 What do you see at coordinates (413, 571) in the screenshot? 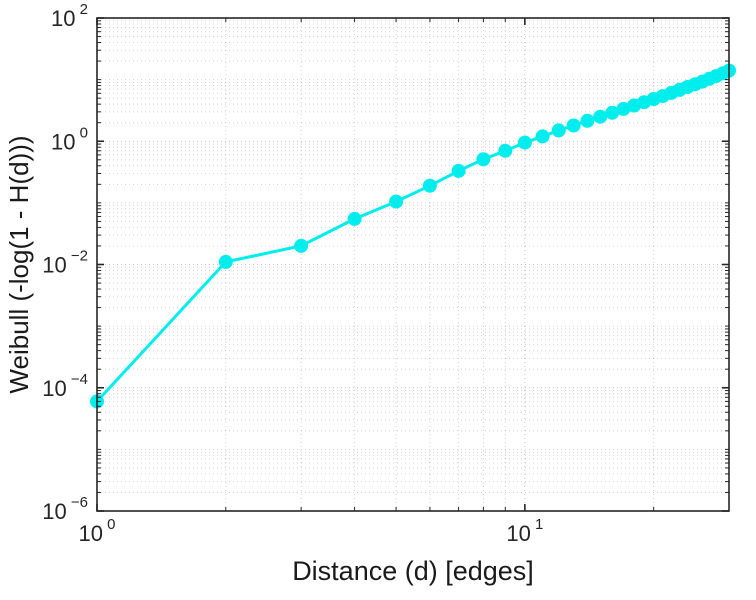
I see `x-axis-label: Distance (d) [edges]` at bounding box center [413, 571].